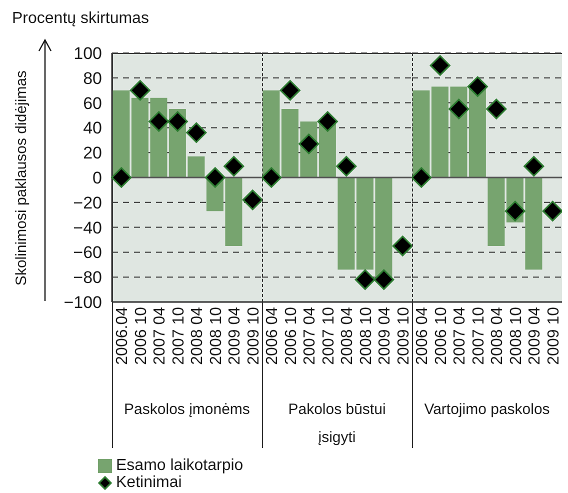  Describe the element at coordinates (80, 19) in the screenshot. I see `chart-title: Procentų skirtumas` at that location.